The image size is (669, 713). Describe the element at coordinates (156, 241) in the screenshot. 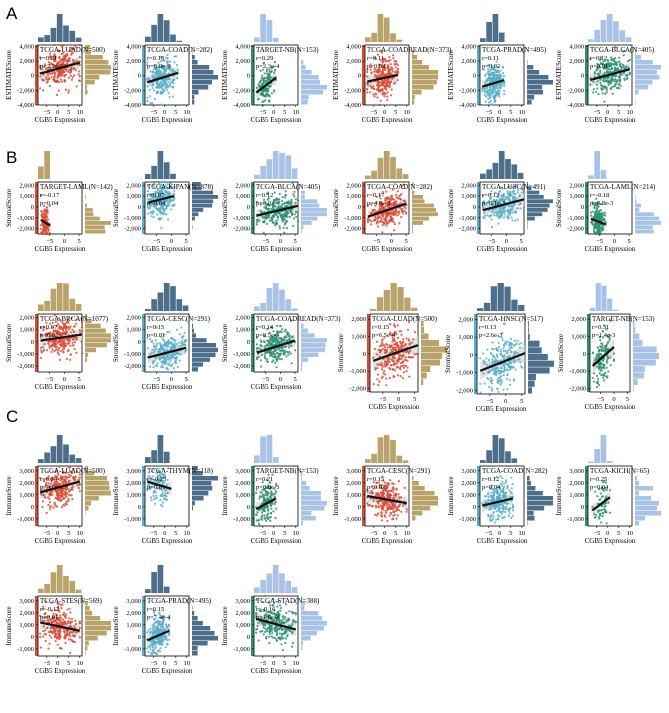

I see `x-tick-label: −5` at that location.